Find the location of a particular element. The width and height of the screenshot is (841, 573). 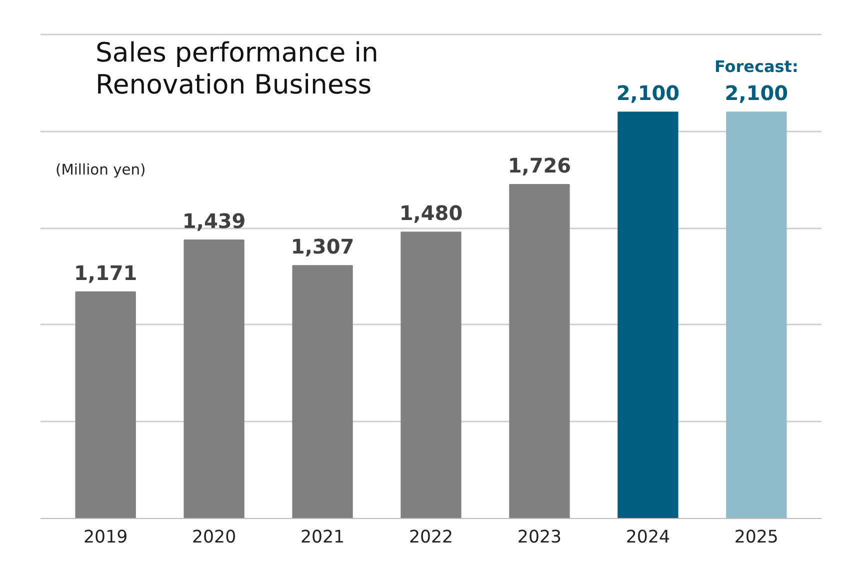

data-label: 1,726 is located at coordinates (540, 166).